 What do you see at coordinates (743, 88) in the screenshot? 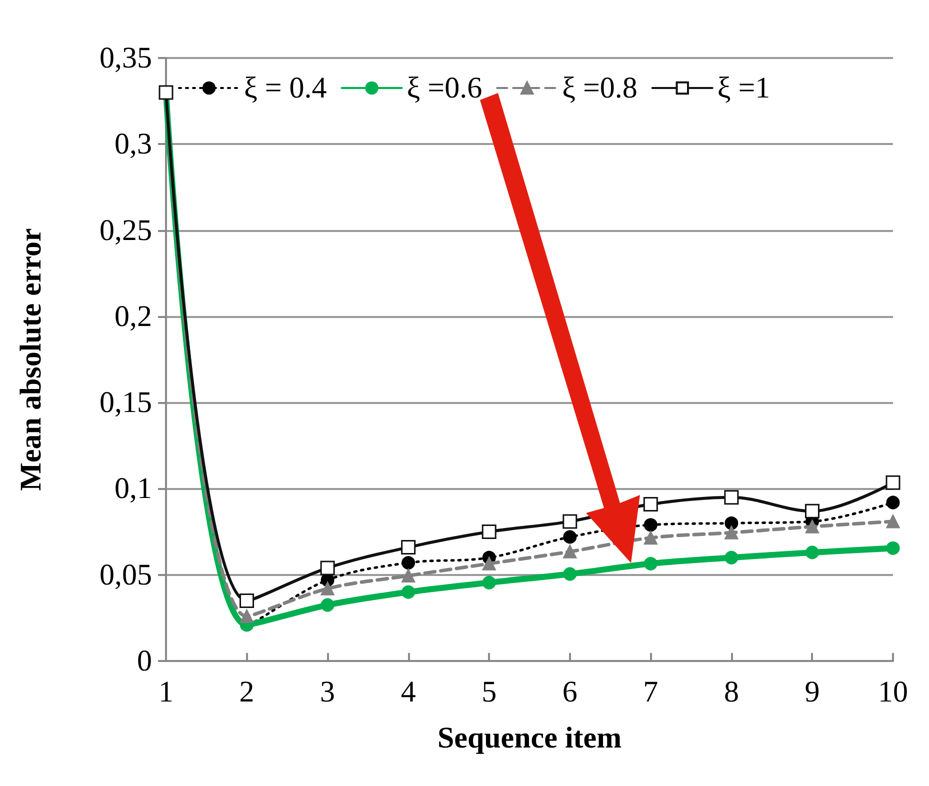
I see `legend-label: ξ =1` at bounding box center [743, 88].